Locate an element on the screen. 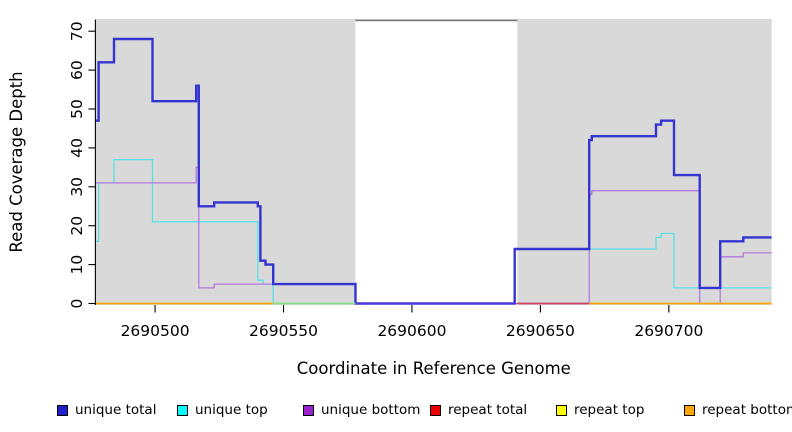  legend-item-unique-total: unique total is located at coordinates (106, 410).